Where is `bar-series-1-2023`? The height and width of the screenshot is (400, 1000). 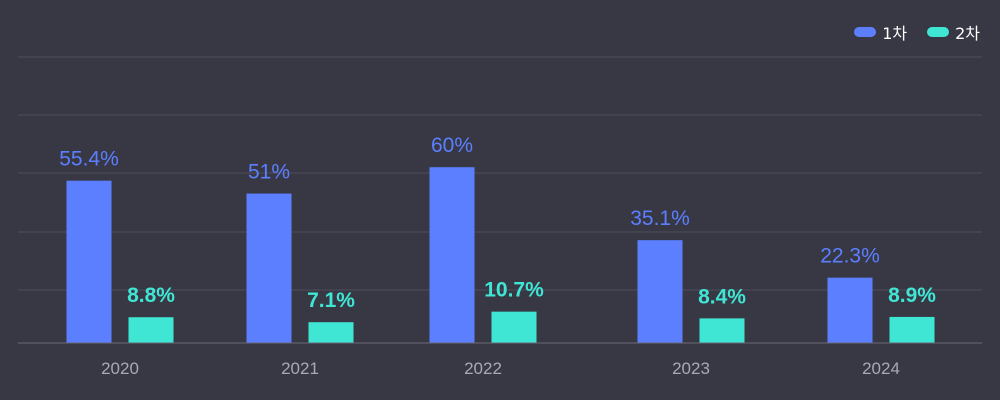 bar-series-1-2023 is located at coordinates (660, 291).